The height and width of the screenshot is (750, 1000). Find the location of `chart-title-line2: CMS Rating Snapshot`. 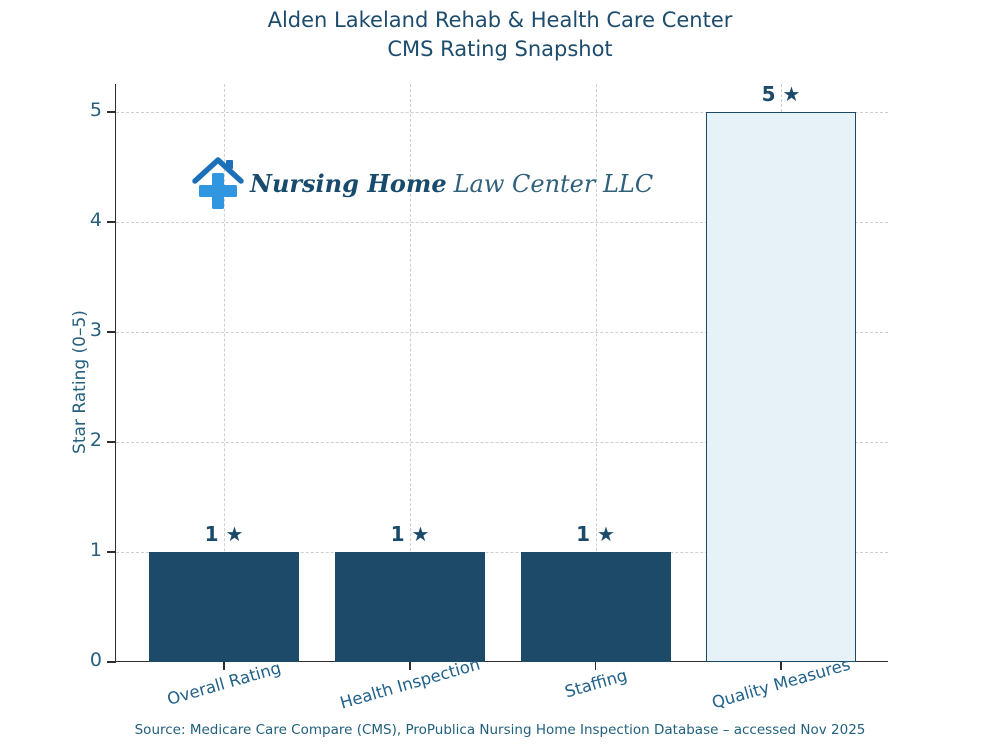

chart-title-line2: CMS Rating Snapshot is located at coordinates (500, 49).